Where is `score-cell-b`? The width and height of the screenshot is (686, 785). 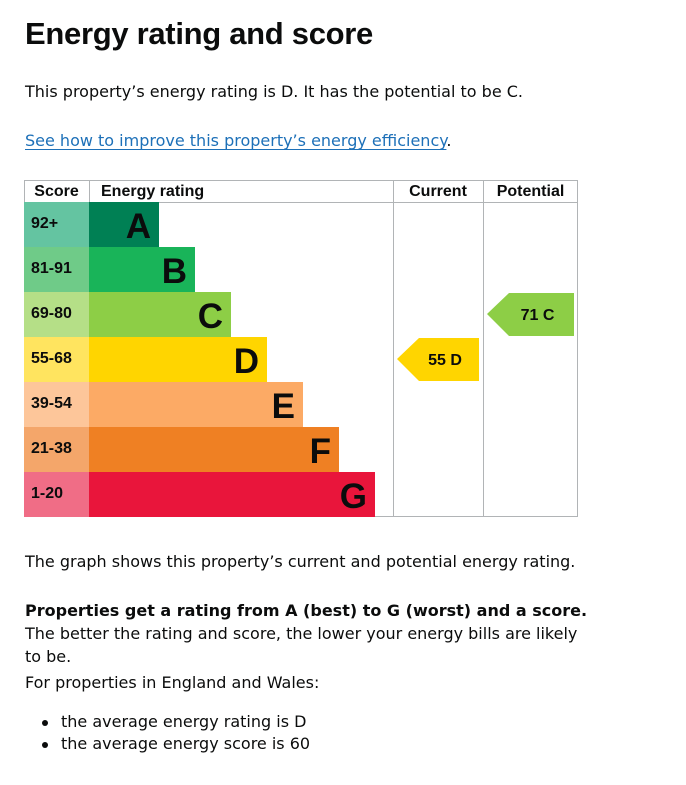 score-cell-b is located at coordinates (56, 269).